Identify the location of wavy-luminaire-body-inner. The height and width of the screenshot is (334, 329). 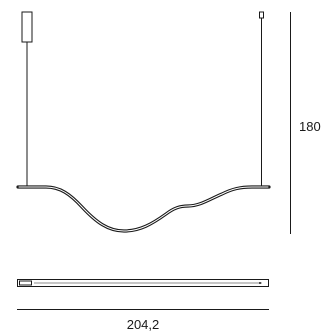
(143, 209).